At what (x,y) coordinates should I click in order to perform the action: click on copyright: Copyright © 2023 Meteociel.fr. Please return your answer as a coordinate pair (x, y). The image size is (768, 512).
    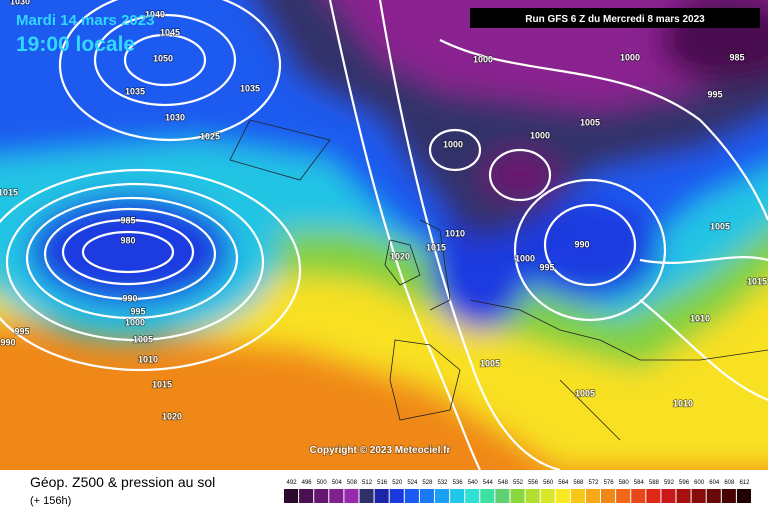
    Looking at the image, I should click on (380, 450).